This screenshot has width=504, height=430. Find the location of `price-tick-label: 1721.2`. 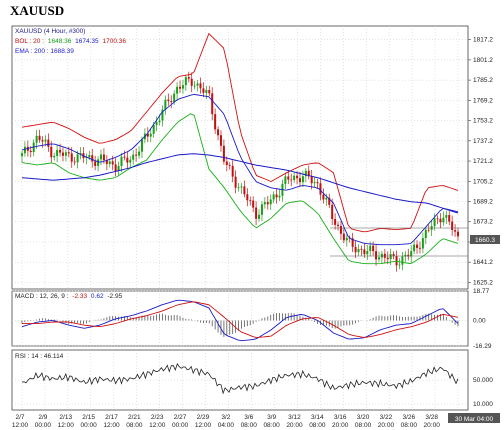

price-tick-label: 1721.2 is located at coordinates (483, 161).